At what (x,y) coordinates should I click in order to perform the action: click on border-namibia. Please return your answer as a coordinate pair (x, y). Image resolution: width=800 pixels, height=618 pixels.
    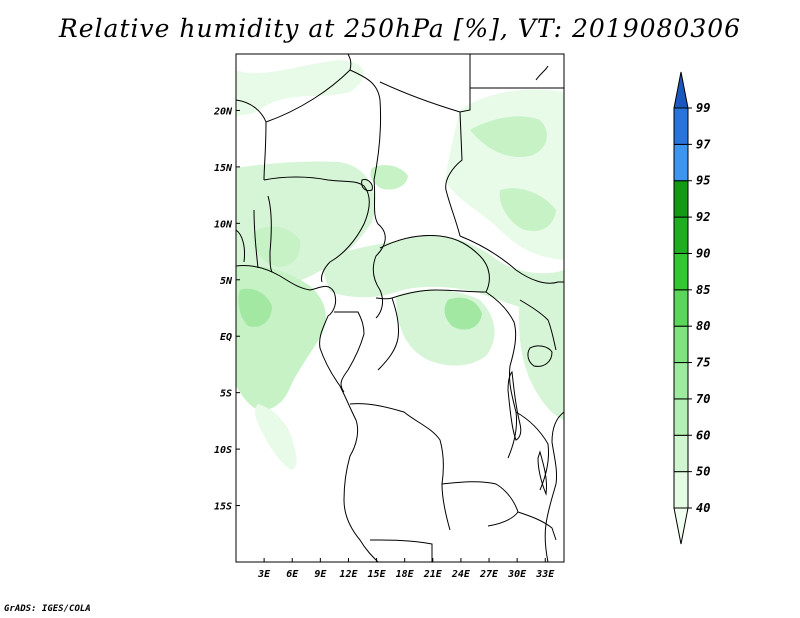
    Looking at the image, I should click on (401, 550).